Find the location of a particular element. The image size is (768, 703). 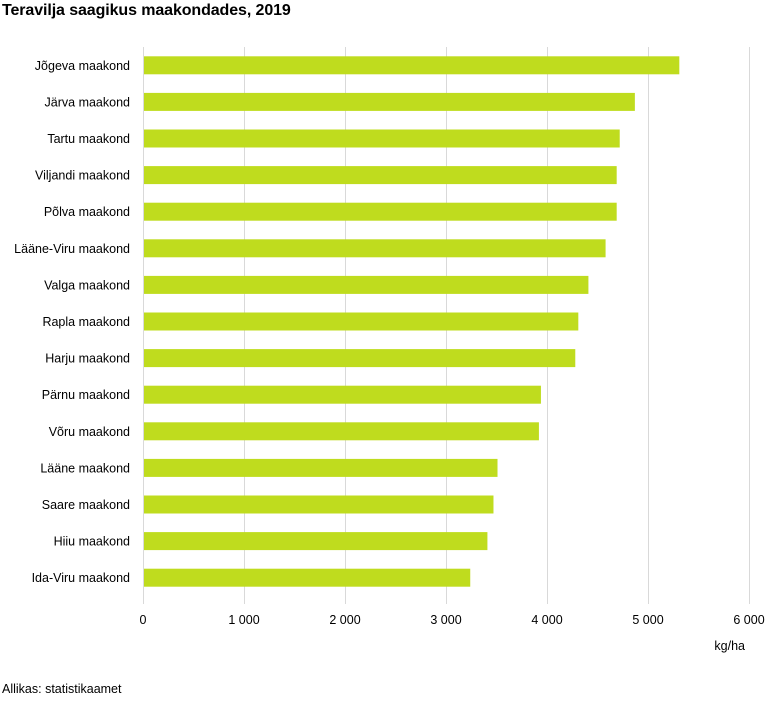

source-note: Allikas: statistikaamet is located at coordinates (62, 689).